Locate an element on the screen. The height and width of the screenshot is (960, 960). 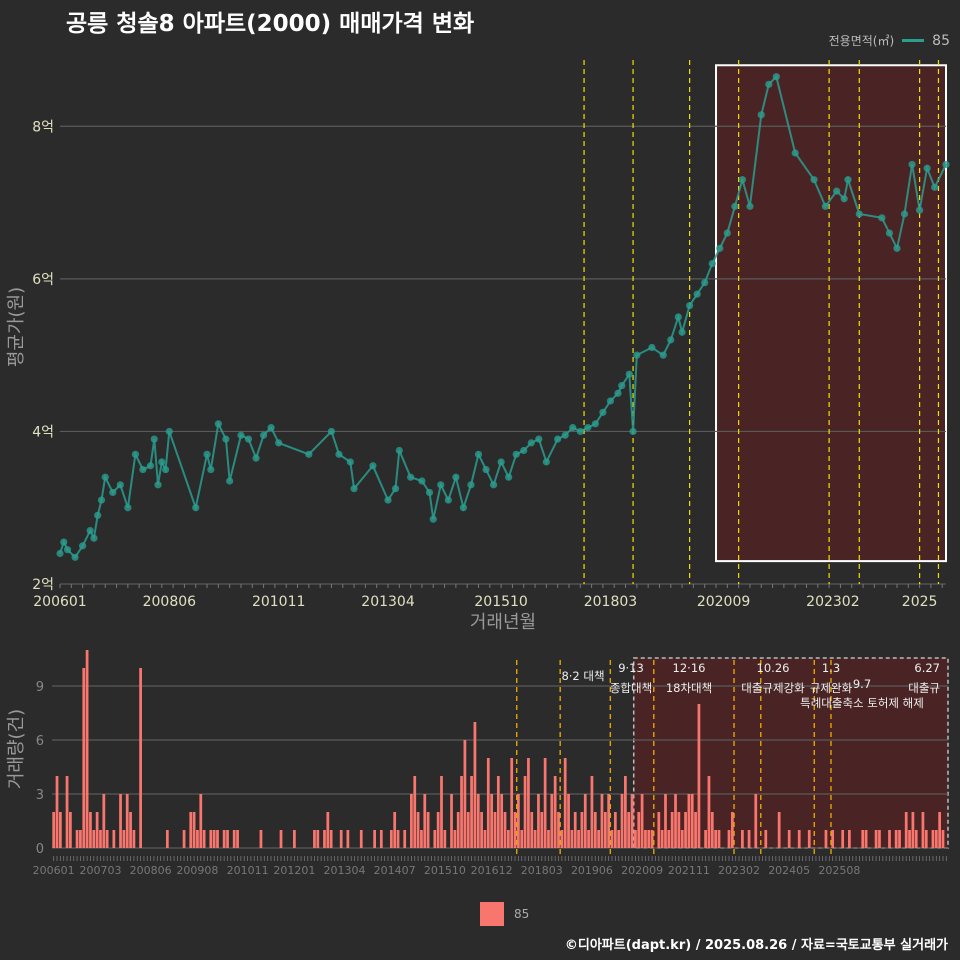
volume-x-tick-label: 201906 is located at coordinates (592, 870).